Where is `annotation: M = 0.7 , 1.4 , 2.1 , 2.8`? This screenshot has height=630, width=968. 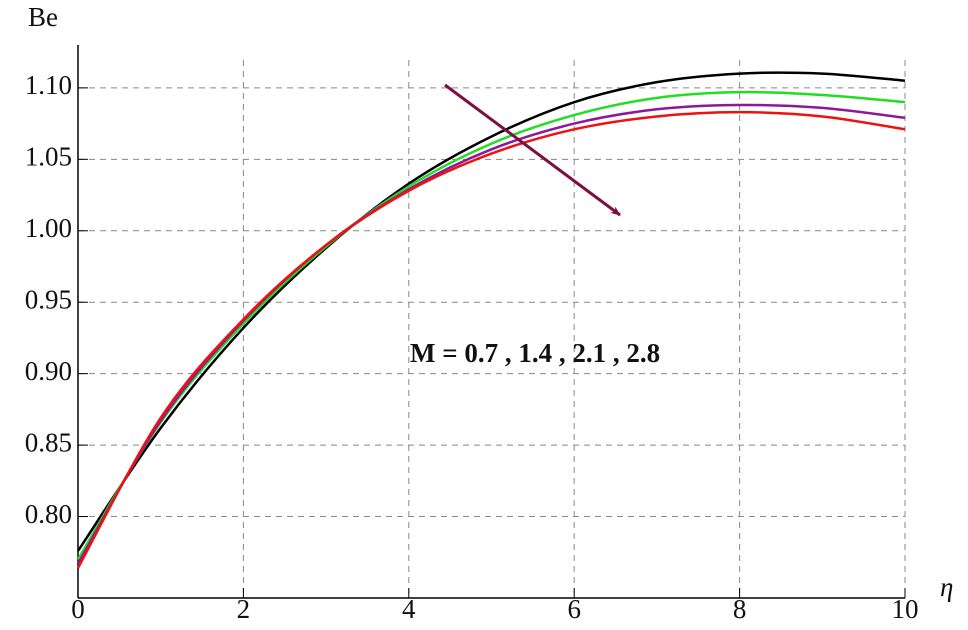 annotation: M = 0.7 , 1.4 , 2.1 , 2.8 is located at coordinates (535, 353).